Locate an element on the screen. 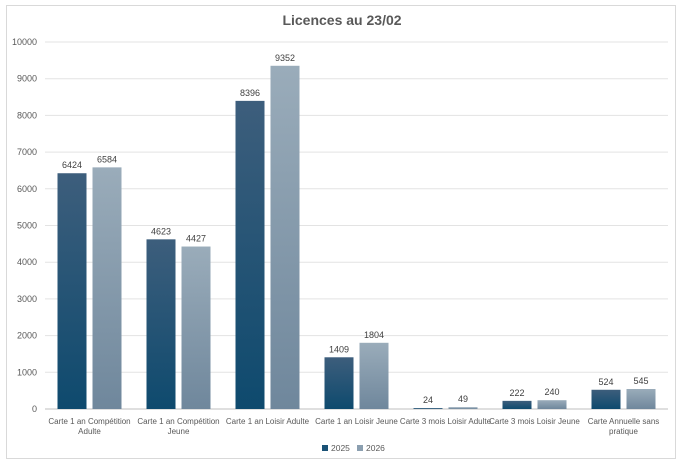 This screenshot has width=681, height=463. y-tick-label: 7000 is located at coordinates (27, 152).